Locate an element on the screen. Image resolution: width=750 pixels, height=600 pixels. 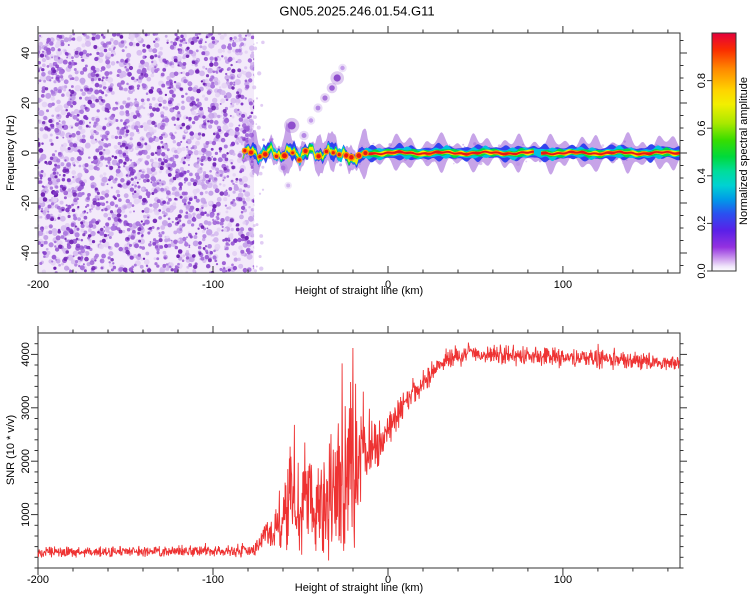
top-x-axis-label: Height of straight line (km) is located at coordinates (359, 291).